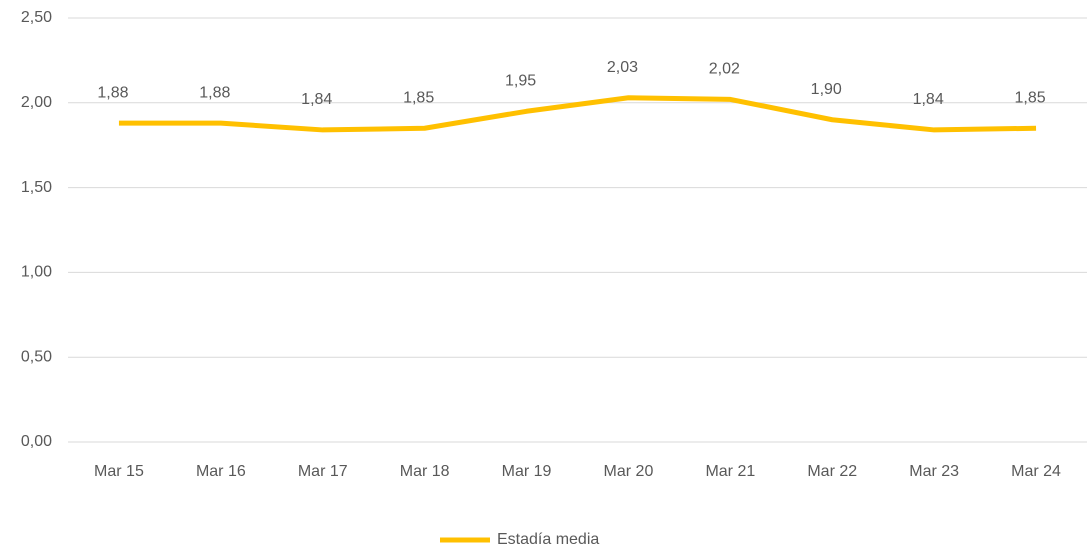  Describe the element at coordinates (36, 356) in the screenshot. I see `y-tick-label: 0,50` at that location.